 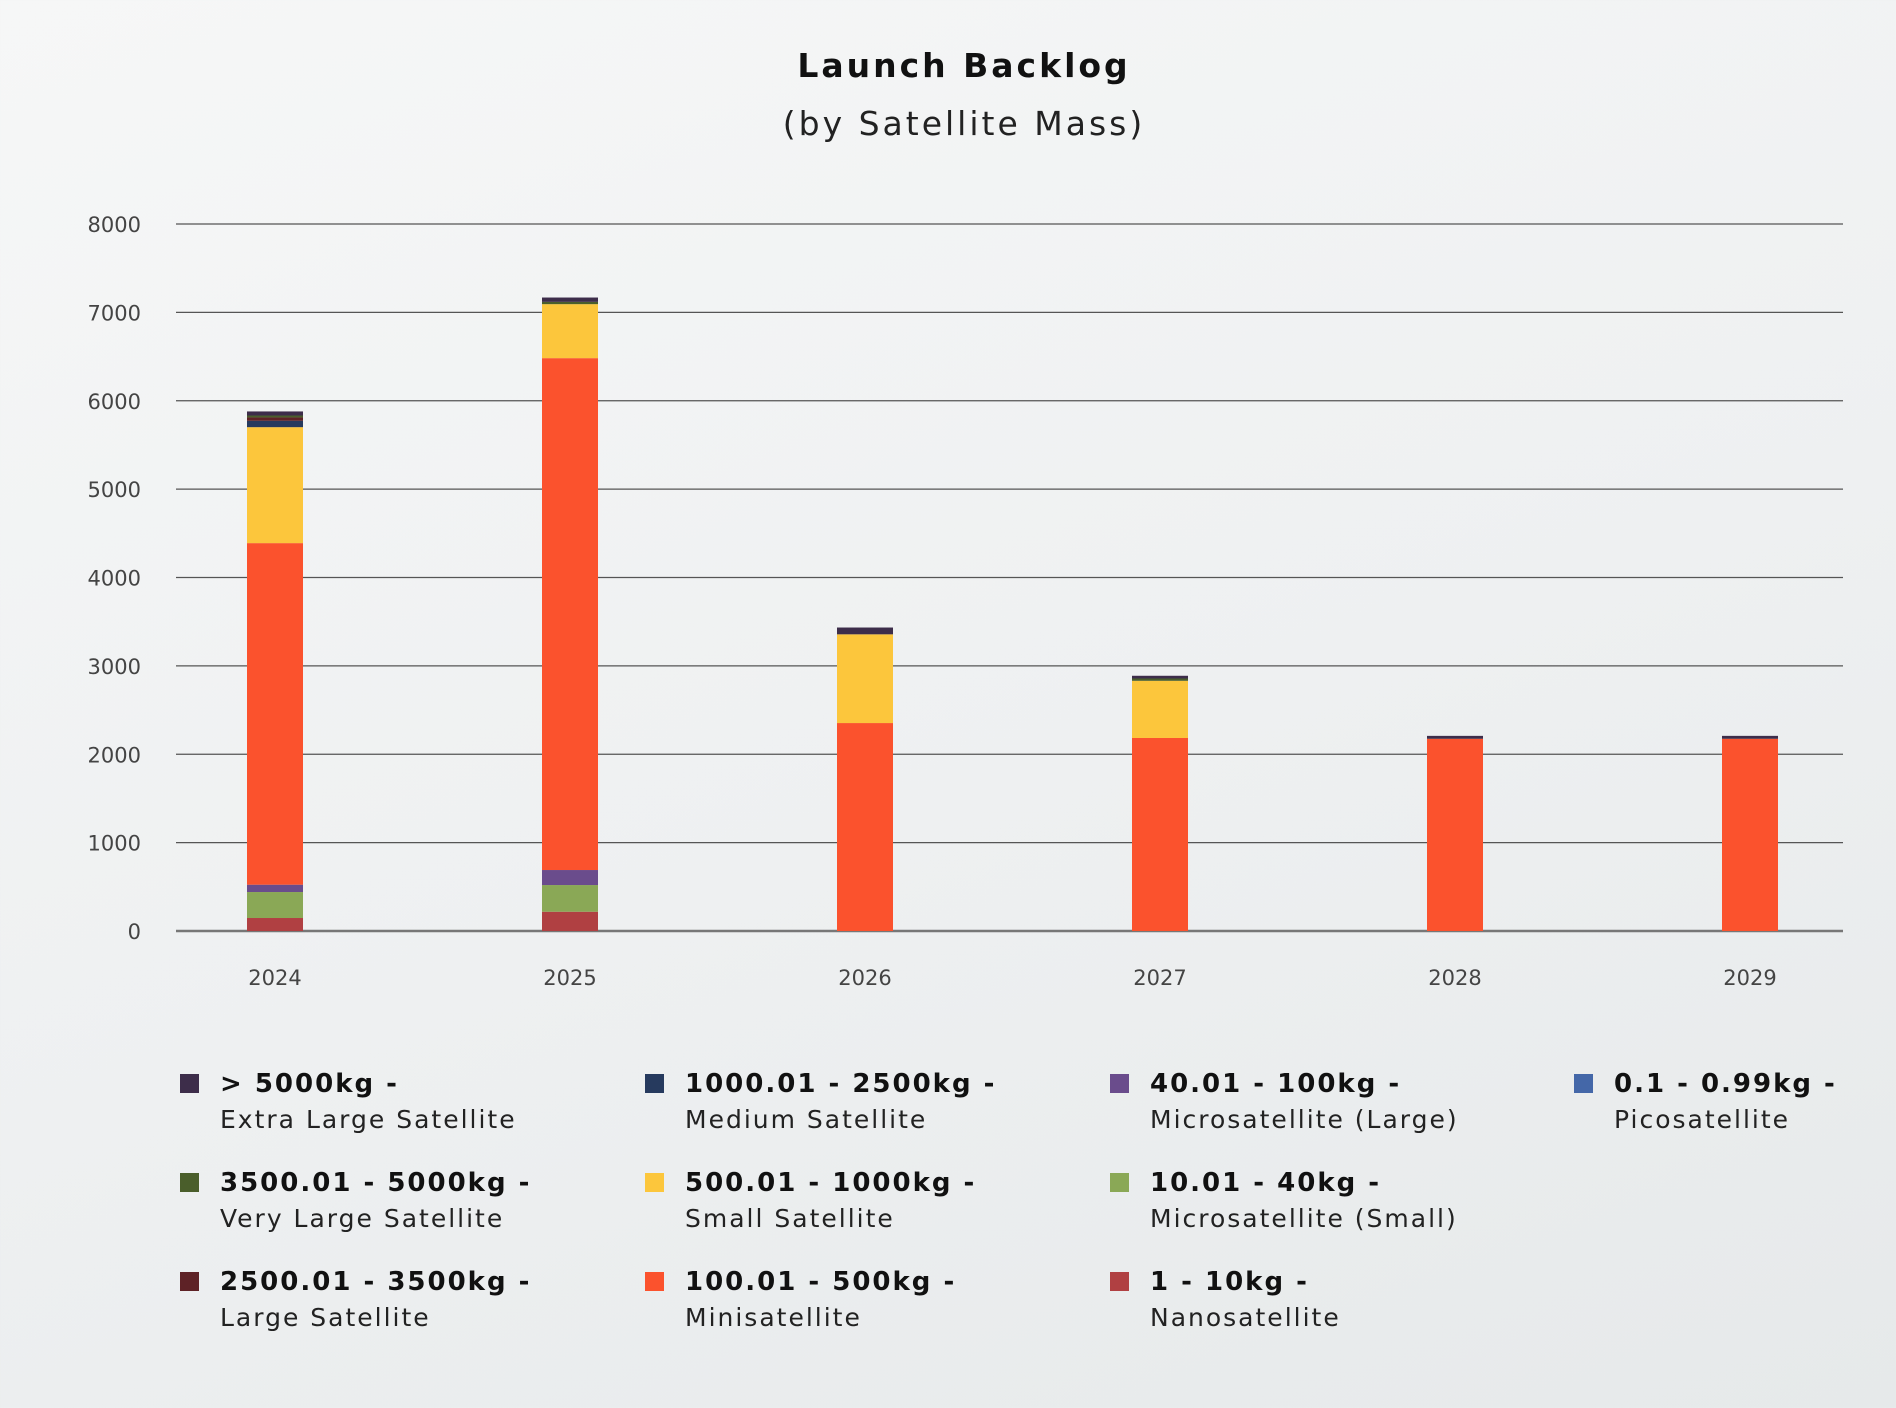 What do you see at coordinates (348, 1102) in the screenshot?
I see `legend-item: > 5000kg - Extra Large Satellite` at bounding box center [348, 1102].